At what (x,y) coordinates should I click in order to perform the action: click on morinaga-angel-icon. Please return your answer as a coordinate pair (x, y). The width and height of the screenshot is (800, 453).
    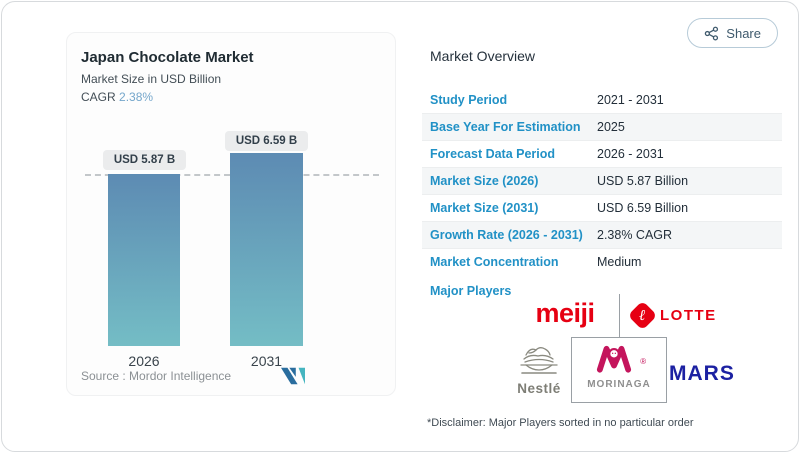
    Looking at the image, I should click on (616, 361).